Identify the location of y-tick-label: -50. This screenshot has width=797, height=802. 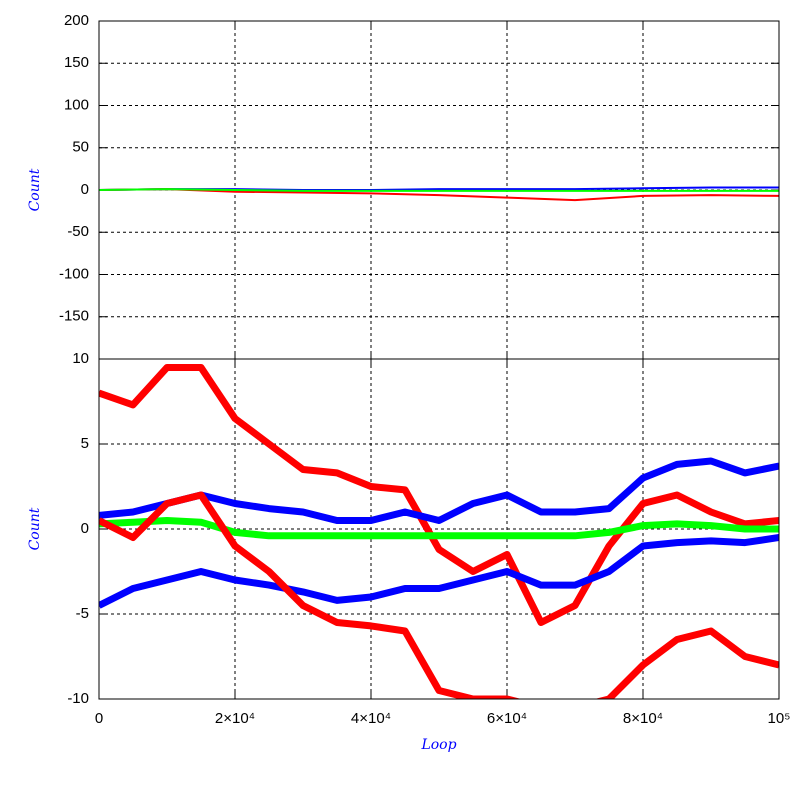
(78, 231).